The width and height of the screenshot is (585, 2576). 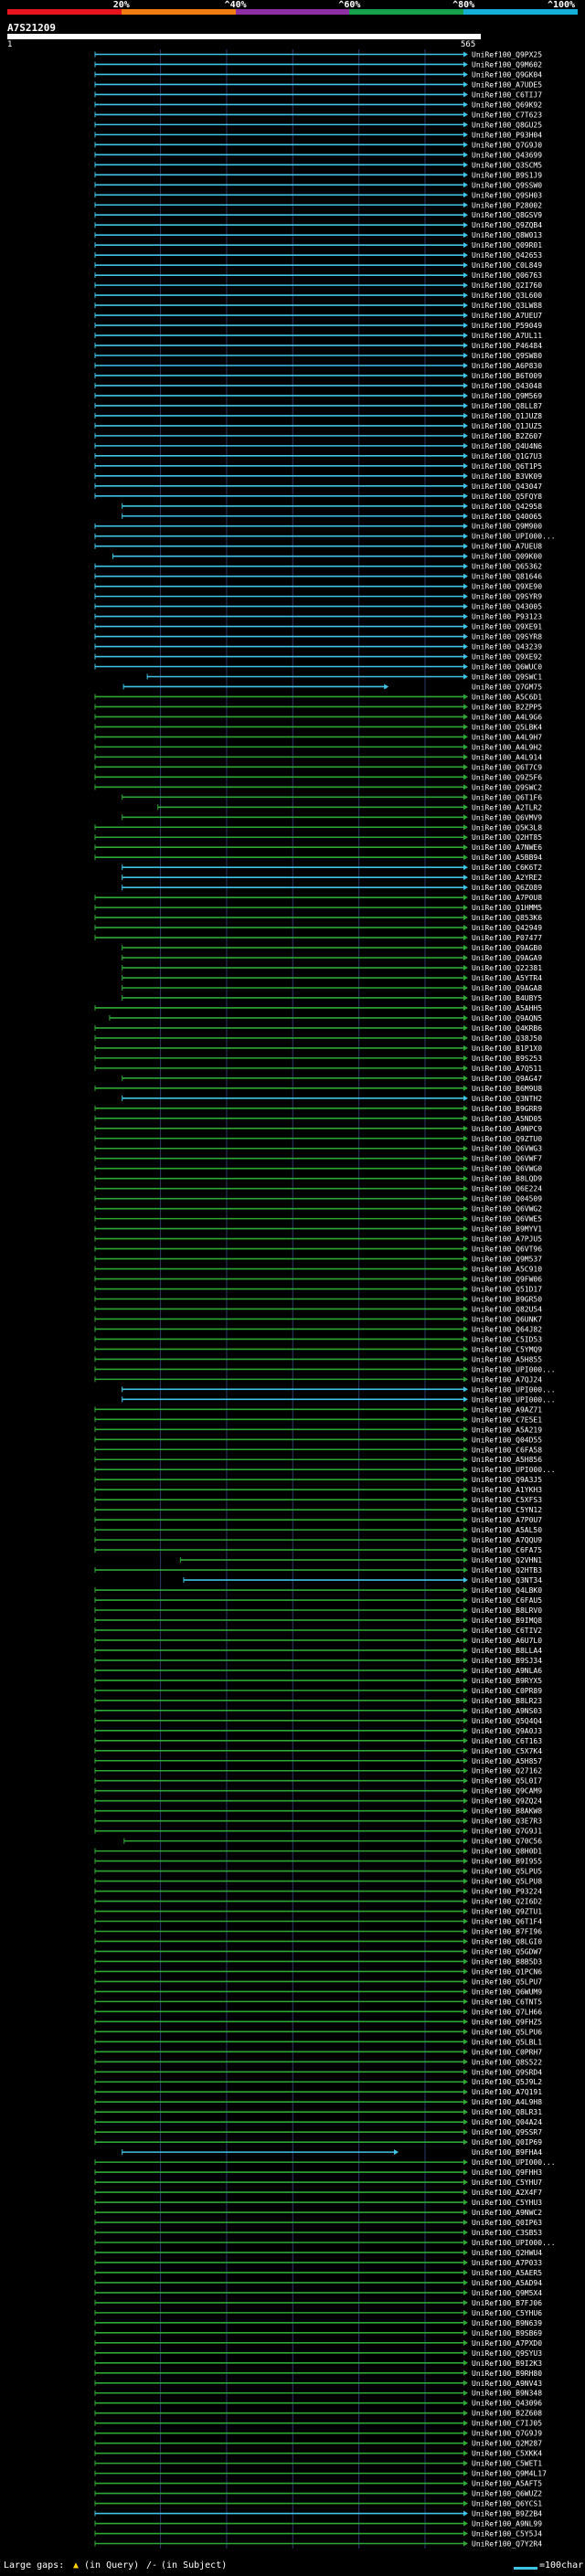 What do you see at coordinates (507, 1079) in the screenshot?
I see `hit-label: UniRef100_Q9AG47` at bounding box center [507, 1079].